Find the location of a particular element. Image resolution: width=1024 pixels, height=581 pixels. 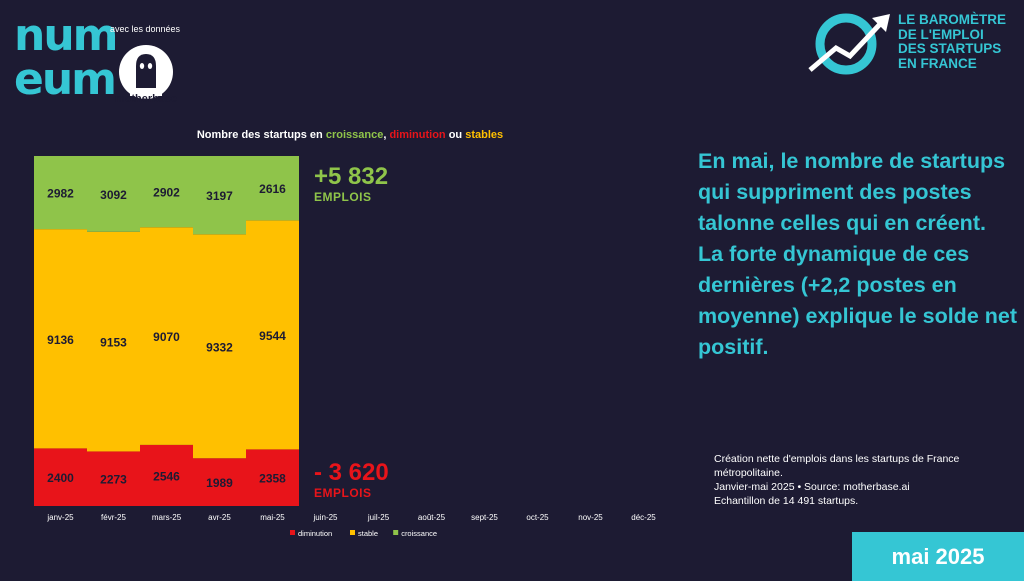

data-label-stable-1: 9153 is located at coordinates (113, 343).